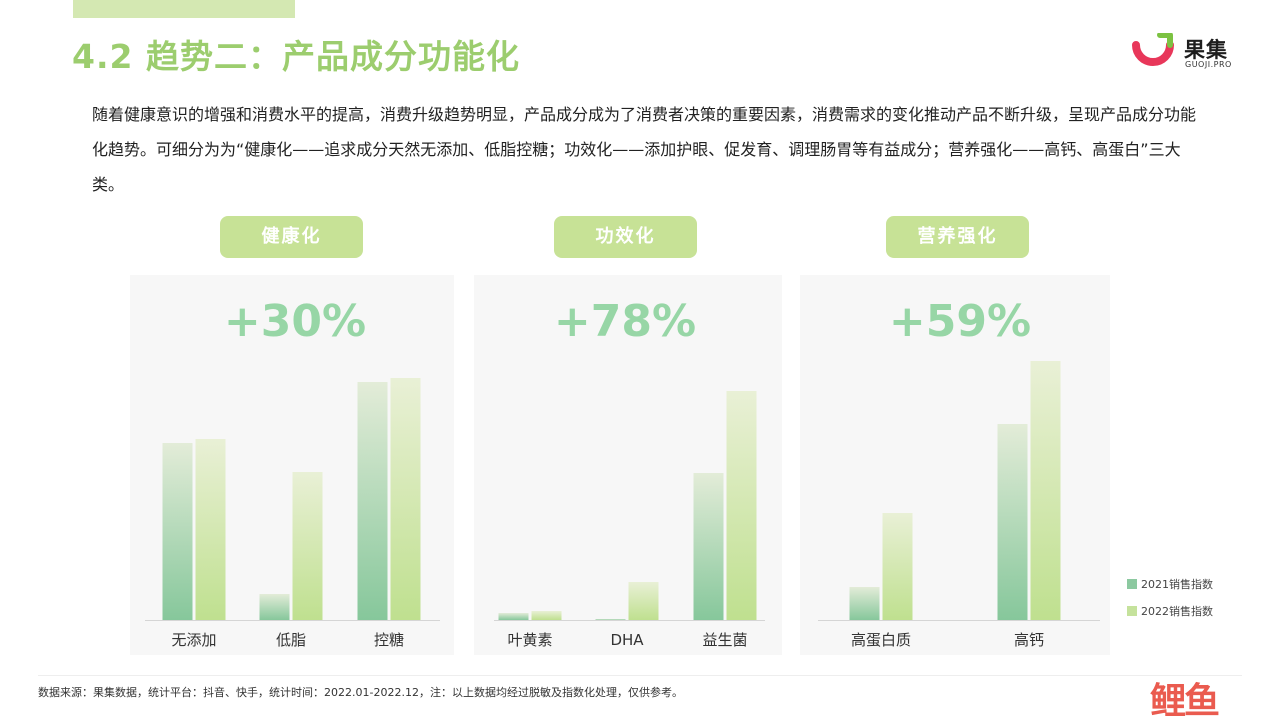 The image size is (1280, 724). I want to click on bar-高蛋白质-2021, so click(864, 603).